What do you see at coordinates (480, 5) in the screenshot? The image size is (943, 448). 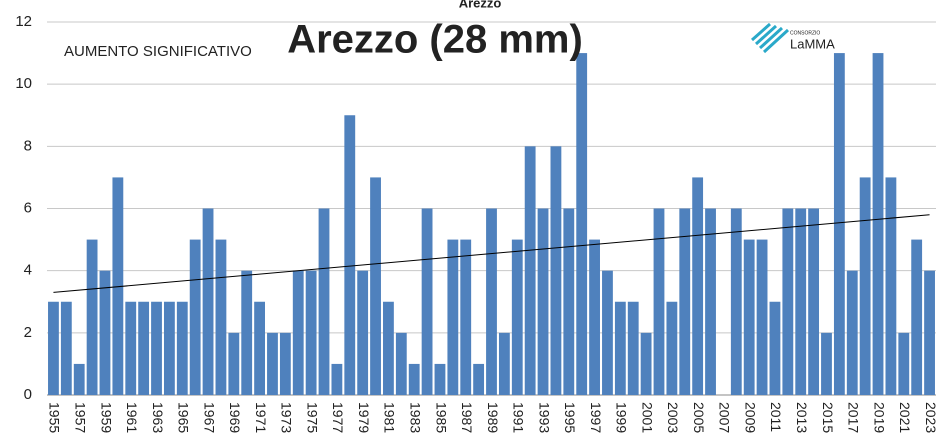 I see `chart-title: Arezzo` at bounding box center [480, 5].